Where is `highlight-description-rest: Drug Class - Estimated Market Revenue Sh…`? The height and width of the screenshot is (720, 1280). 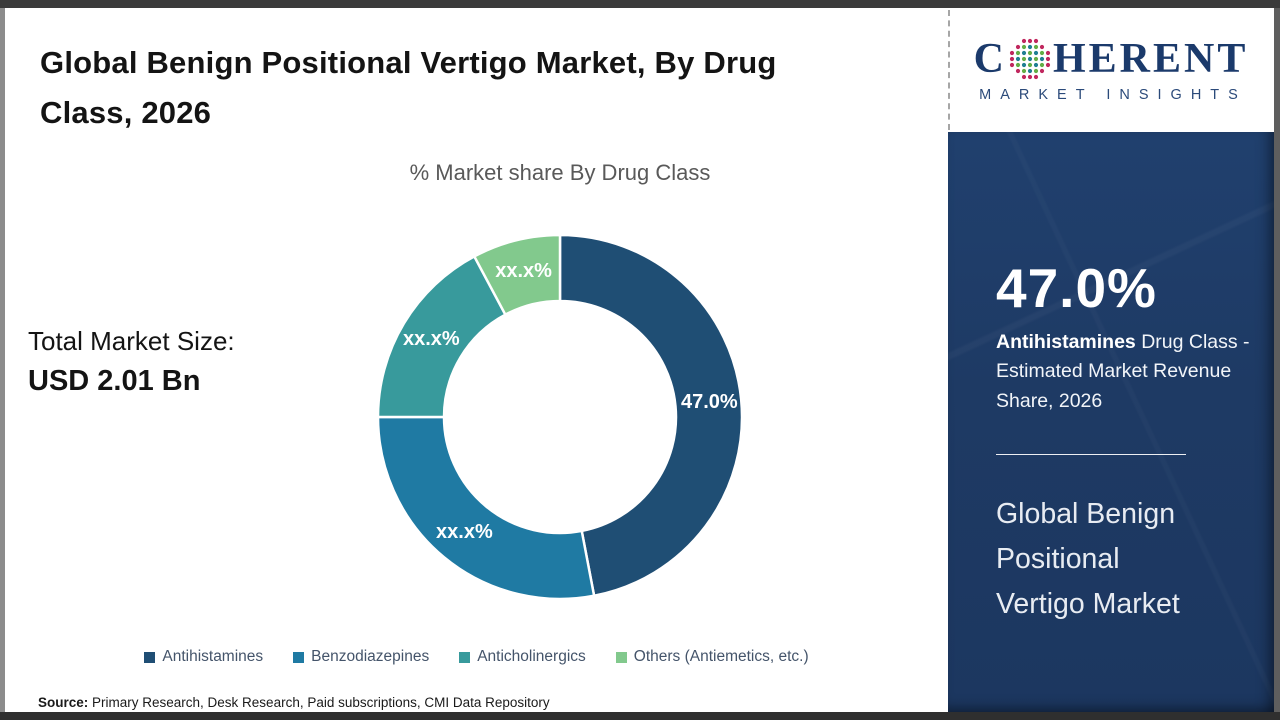 highlight-description-rest: Drug Class - Estimated Market Revenue Sh… is located at coordinates (1123, 371).